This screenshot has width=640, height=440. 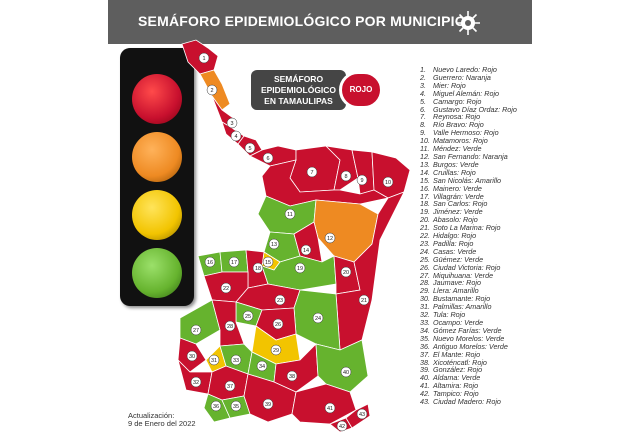 I want to click on legend-item: 41. Altamira: Rojo, so click(x=476, y=386).